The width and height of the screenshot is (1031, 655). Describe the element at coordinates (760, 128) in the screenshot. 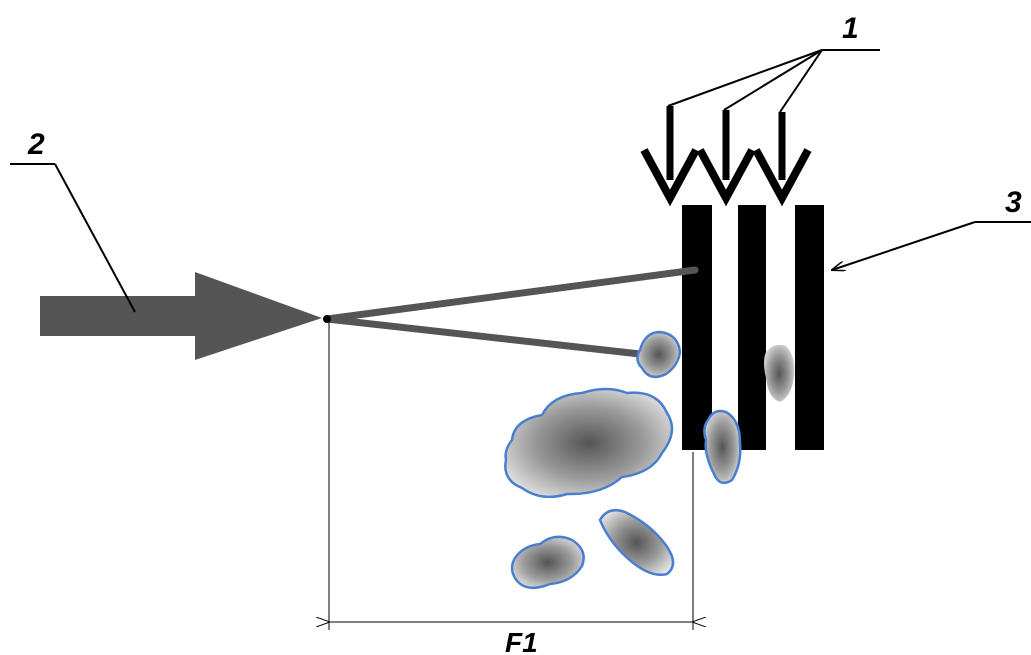

I see `beam-leaders` at that location.